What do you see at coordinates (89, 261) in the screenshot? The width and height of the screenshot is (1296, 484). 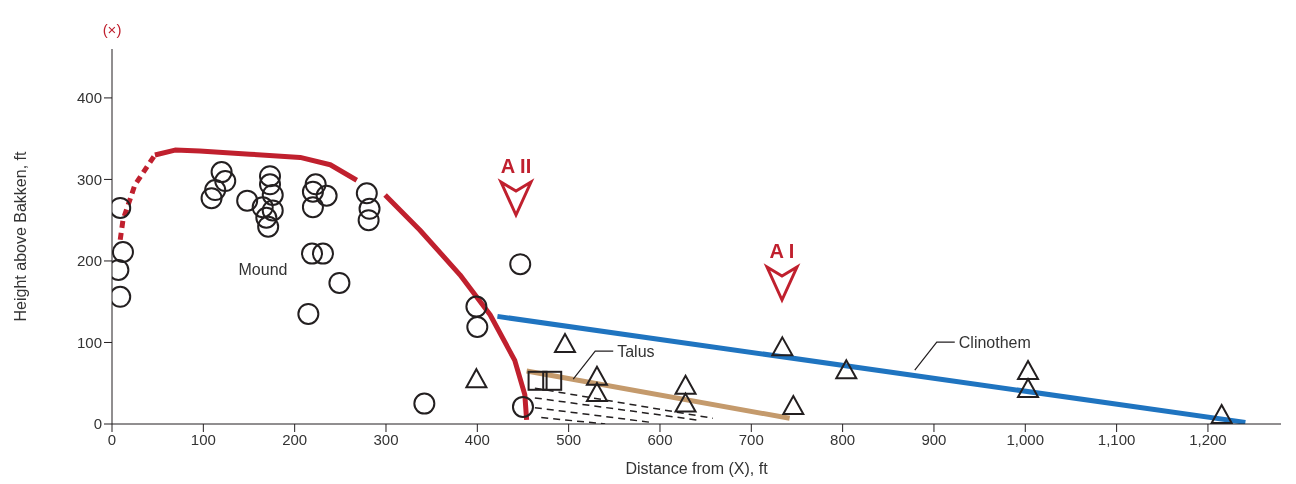 I see `y-tick-label: 200` at bounding box center [89, 261].